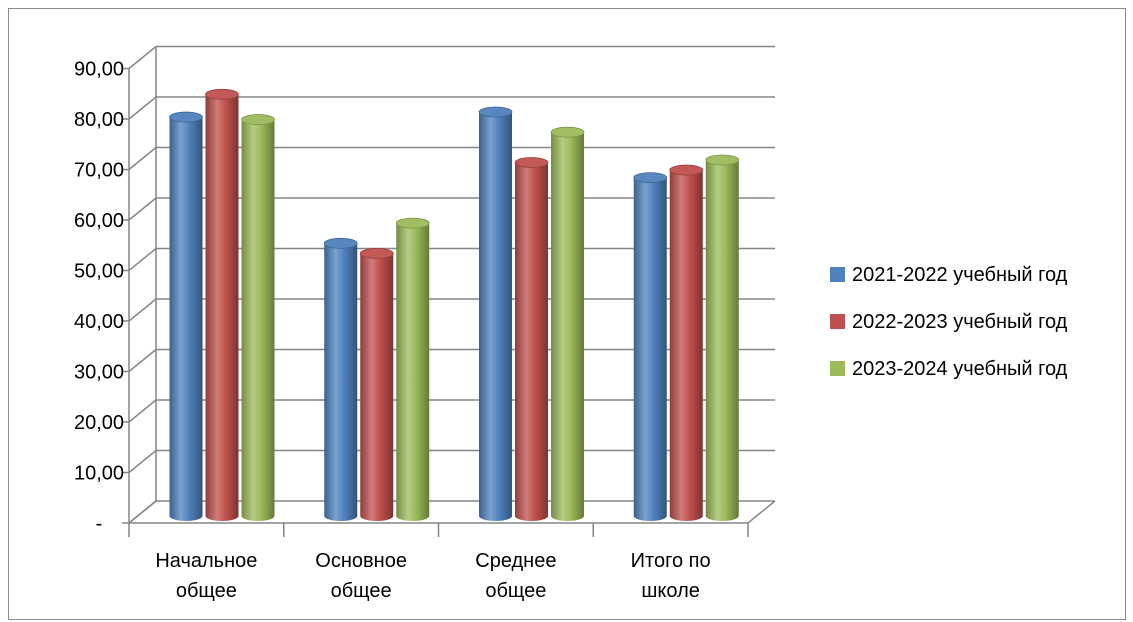  I want to click on legend-label: 2021-2022 учебный год, so click(960, 275).